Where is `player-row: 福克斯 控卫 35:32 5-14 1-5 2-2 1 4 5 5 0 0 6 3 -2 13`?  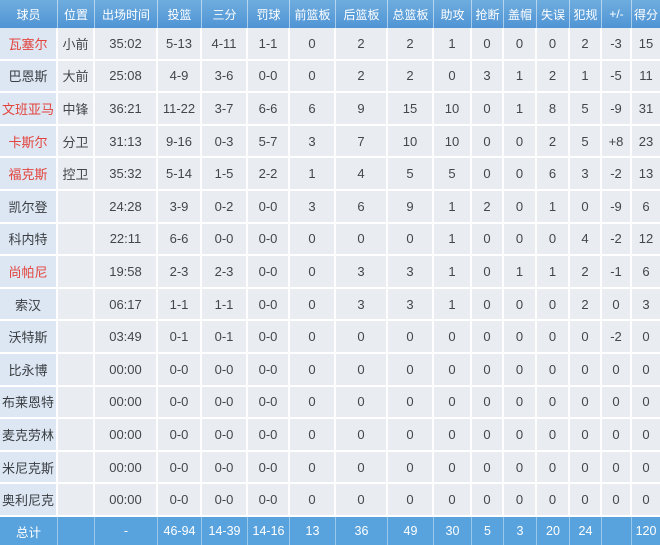
player-row: 福克斯 控卫 35:32 5-14 1-5 2-2 1 4 5 5 0 0 6 3 -2 13 is located at coordinates (330, 174).